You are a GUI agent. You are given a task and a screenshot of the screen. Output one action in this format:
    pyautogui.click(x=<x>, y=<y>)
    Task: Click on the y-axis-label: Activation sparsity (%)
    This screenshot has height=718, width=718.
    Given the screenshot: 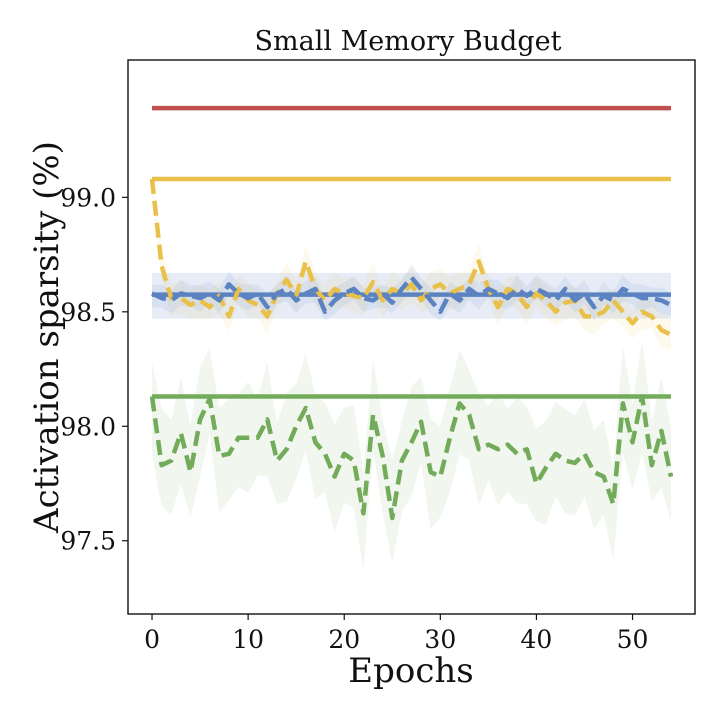 What is the action you would take?
    pyautogui.click(x=47, y=337)
    